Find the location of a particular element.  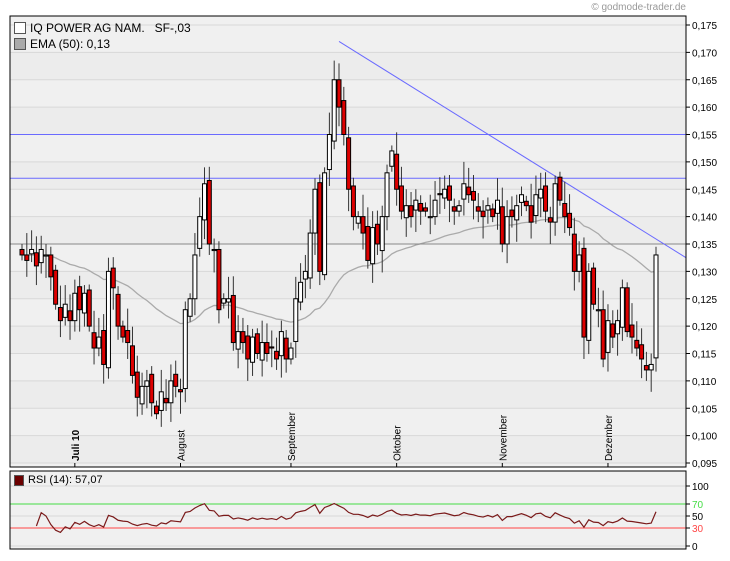

x-tick-label: Dezember is located at coordinates (609, 437).